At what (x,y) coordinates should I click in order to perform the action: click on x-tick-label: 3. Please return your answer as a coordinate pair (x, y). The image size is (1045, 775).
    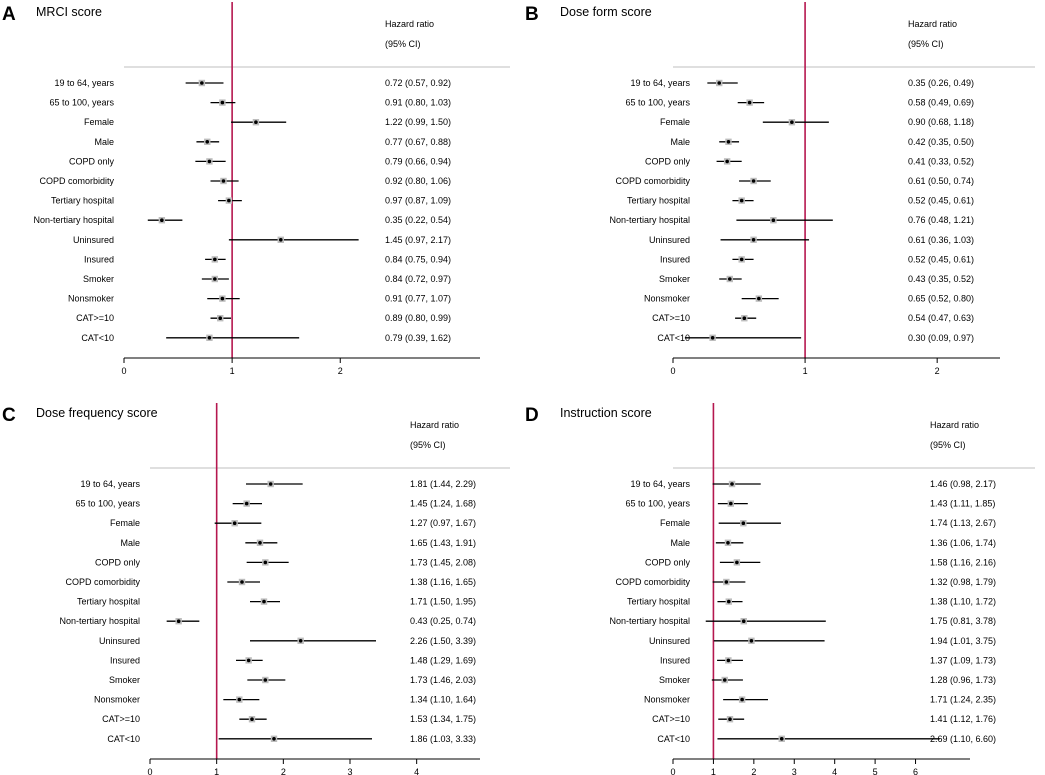
    Looking at the image, I should click on (349, 771).